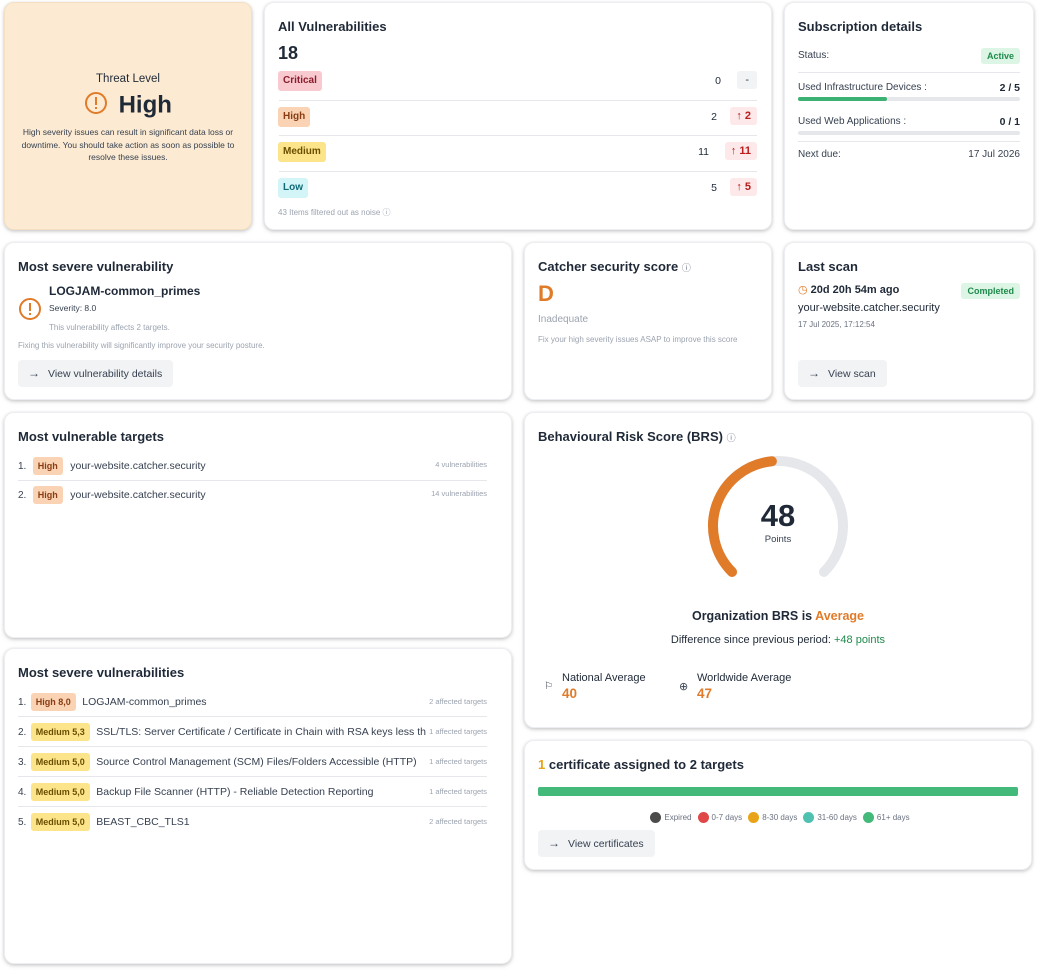 This screenshot has height=972, width=1042. What do you see at coordinates (517, 119) in the screenshot?
I see `severity-row-high: High 2 ↑ 2` at bounding box center [517, 119].